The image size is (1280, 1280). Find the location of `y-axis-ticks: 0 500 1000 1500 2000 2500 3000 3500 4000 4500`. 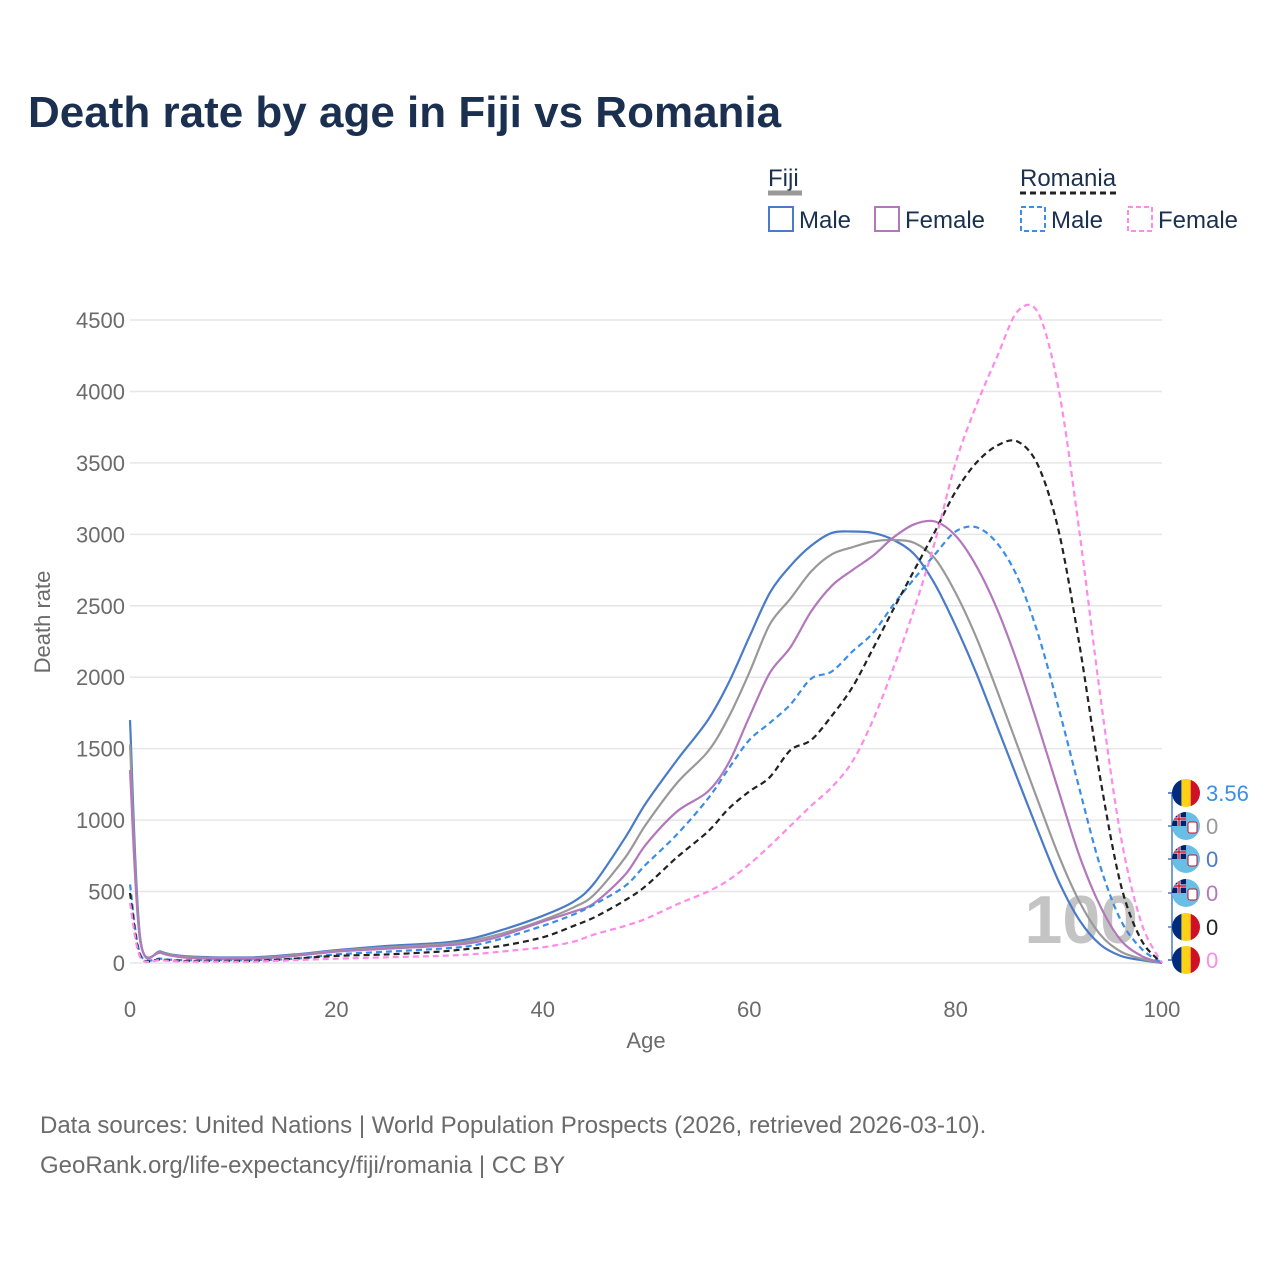

y-axis-ticks: 0 500 1000 1500 2000 2500 3000 3500 4000 4500 is located at coordinates (100, 642).